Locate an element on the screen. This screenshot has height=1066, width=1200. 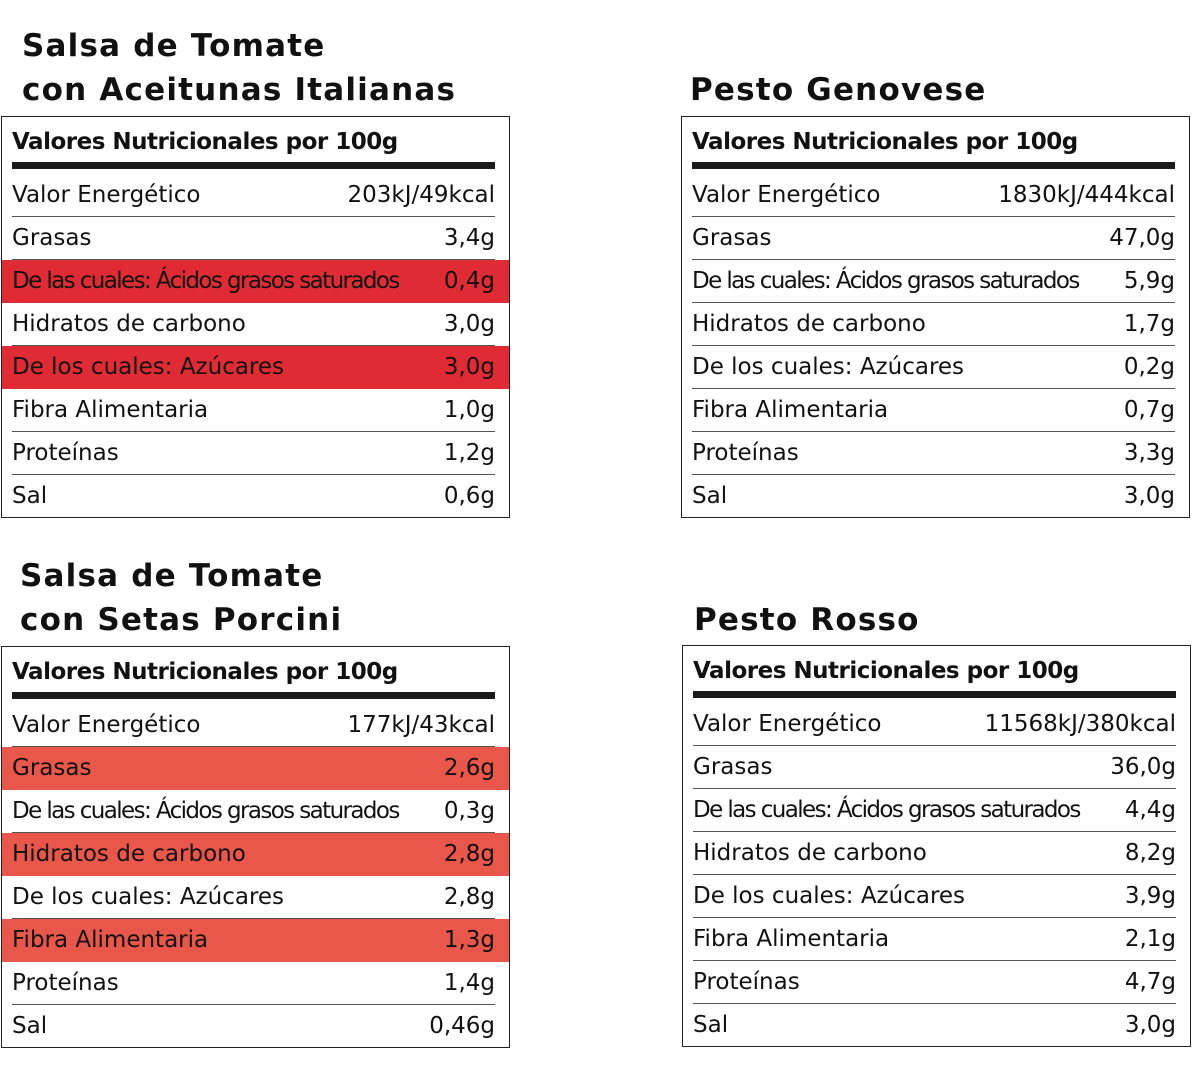
table-row: Proteínas 1,2g is located at coordinates (248, 453).